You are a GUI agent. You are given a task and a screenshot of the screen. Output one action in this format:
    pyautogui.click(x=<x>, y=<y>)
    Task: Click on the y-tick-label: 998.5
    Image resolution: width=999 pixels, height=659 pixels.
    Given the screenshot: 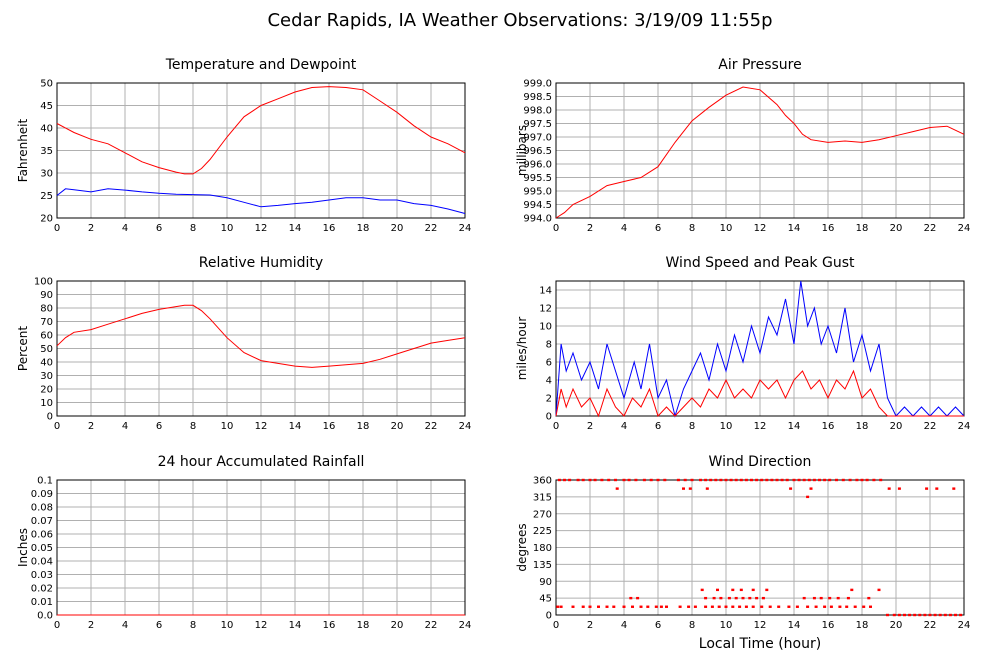 What is the action you would take?
    pyautogui.click(x=537, y=97)
    